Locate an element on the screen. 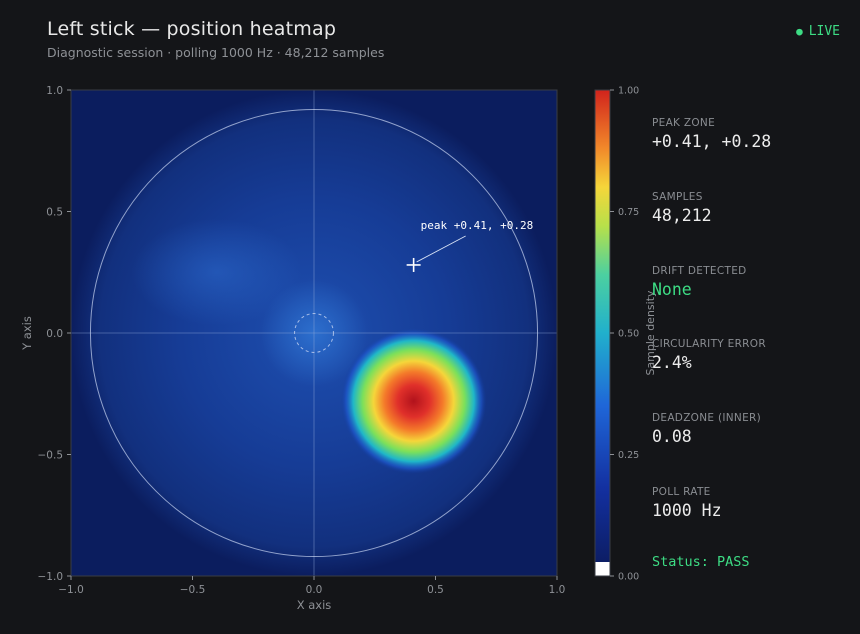 This screenshot has width=860, height=634. y-tick-label: −0.5 is located at coordinates (51, 456).